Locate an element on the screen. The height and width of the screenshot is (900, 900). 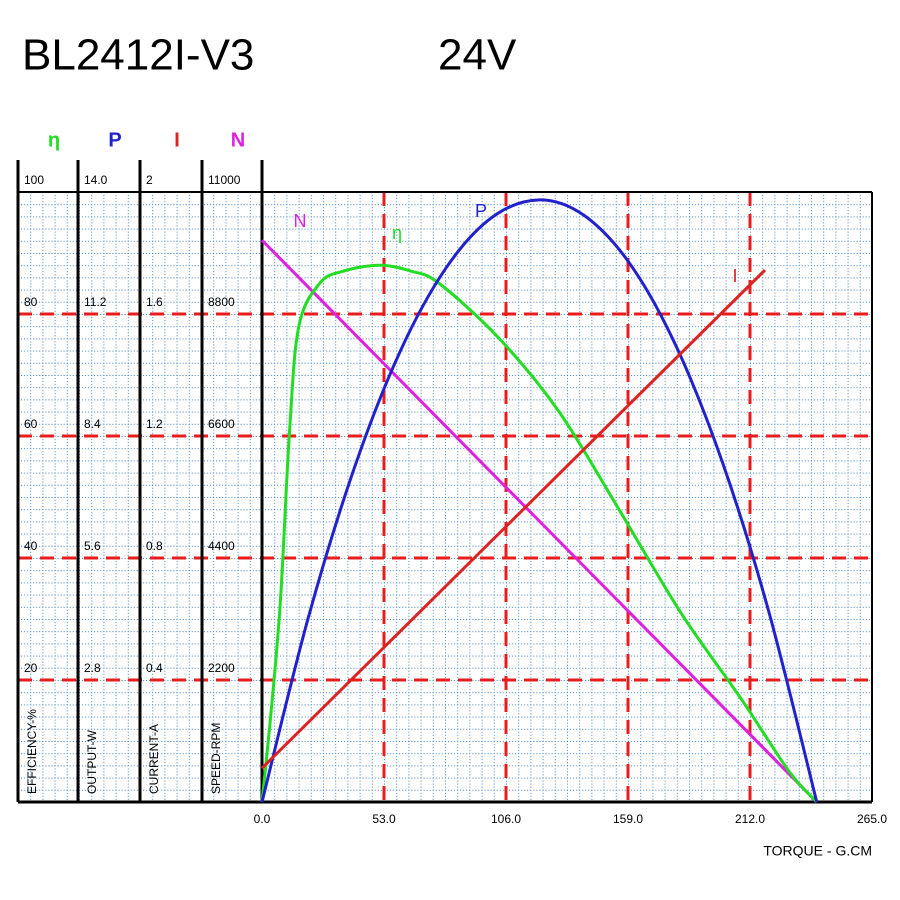
y-tick-label: 2.8 is located at coordinates (92, 668).